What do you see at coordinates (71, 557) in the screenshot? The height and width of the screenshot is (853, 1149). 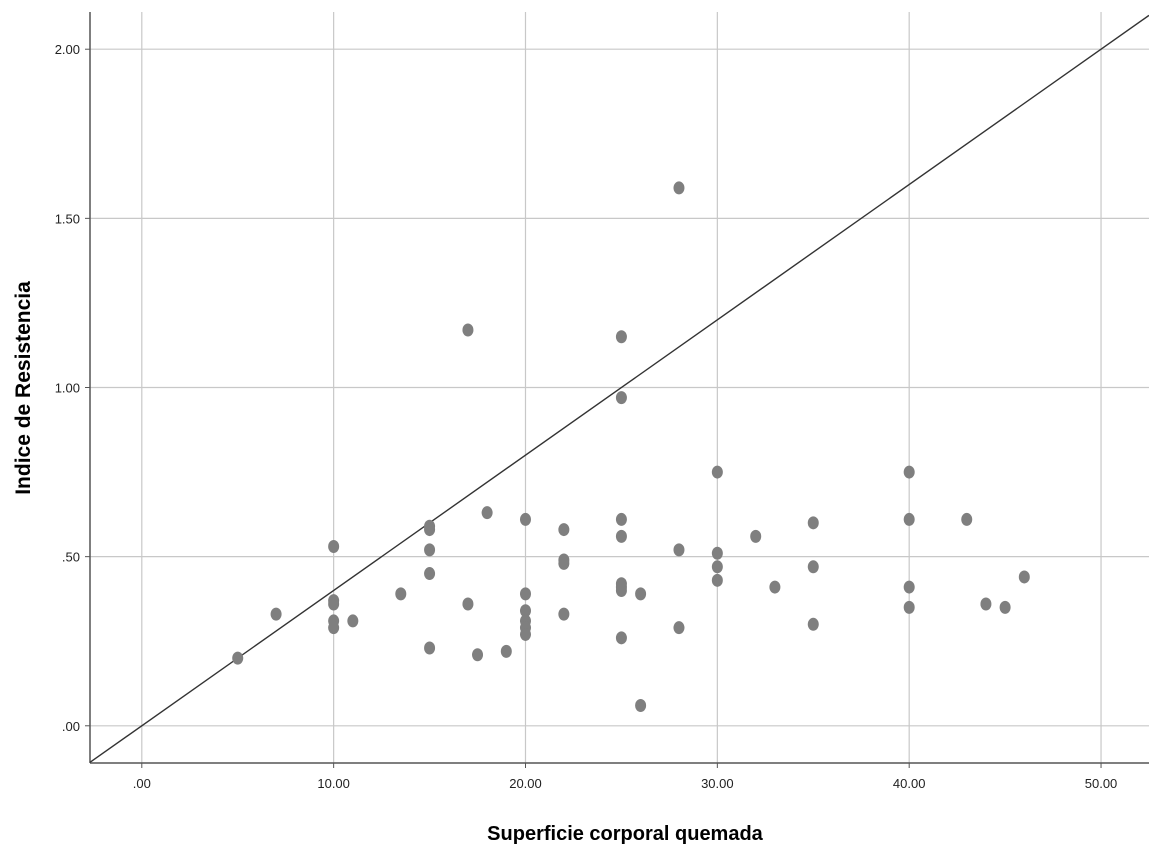 I see `y-tick-label: .50` at bounding box center [71, 557].